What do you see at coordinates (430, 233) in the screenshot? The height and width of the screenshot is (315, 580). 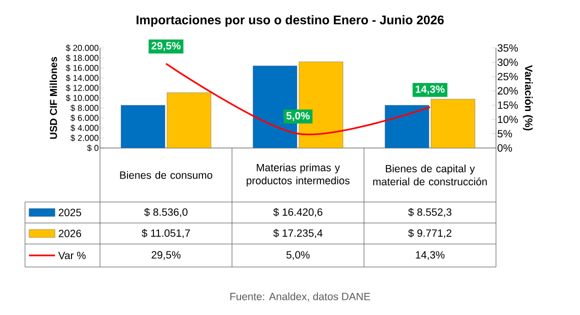 I see `data-label: $ 9.771,2` at bounding box center [430, 233].